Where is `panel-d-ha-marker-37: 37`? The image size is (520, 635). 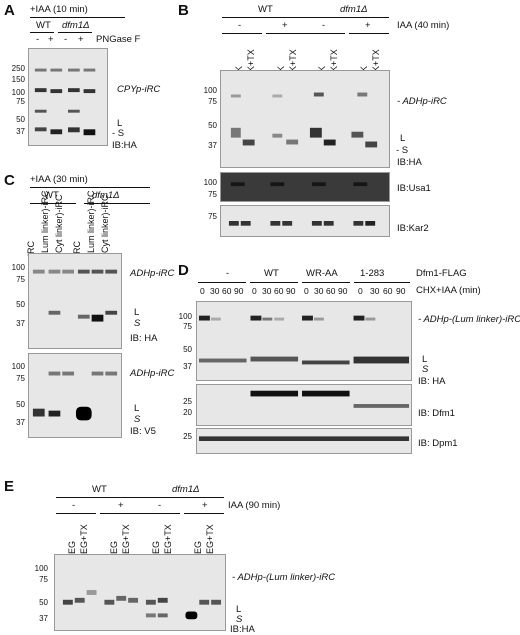 panel-d-ha-marker-37: 37 is located at coordinates (187, 366).